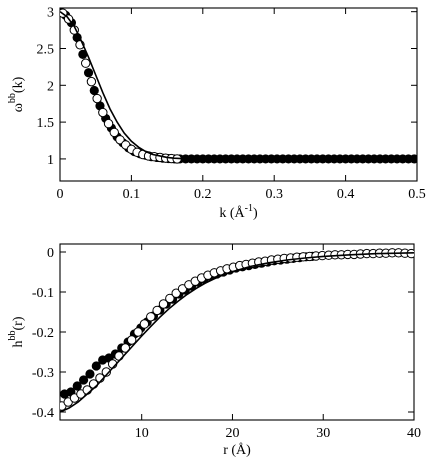 Image resolution: width=432 pixels, height=461 pixels. What do you see at coordinates (203, 194) in the screenshot?
I see `x-tick-label: 0.2` at bounding box center [203, 194].